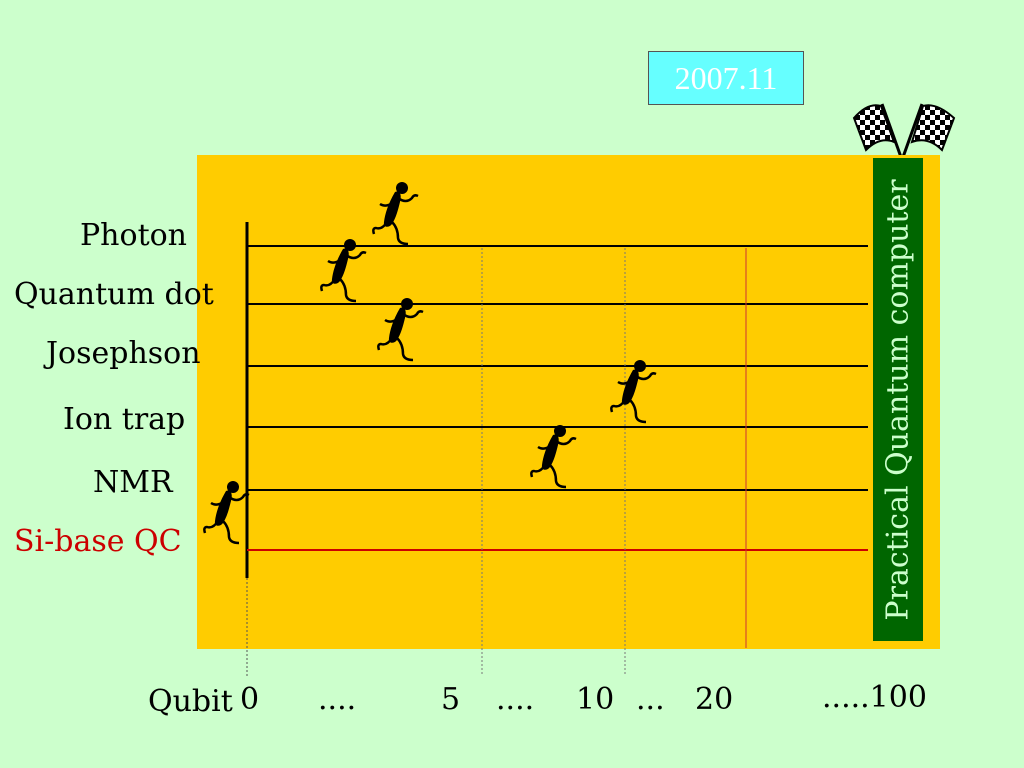 The height and width of the screenshot is (768, 1024). Describe the element at coordinates (595, 699) in the screenshot. I see `axis-tick-10: 10` at that location.